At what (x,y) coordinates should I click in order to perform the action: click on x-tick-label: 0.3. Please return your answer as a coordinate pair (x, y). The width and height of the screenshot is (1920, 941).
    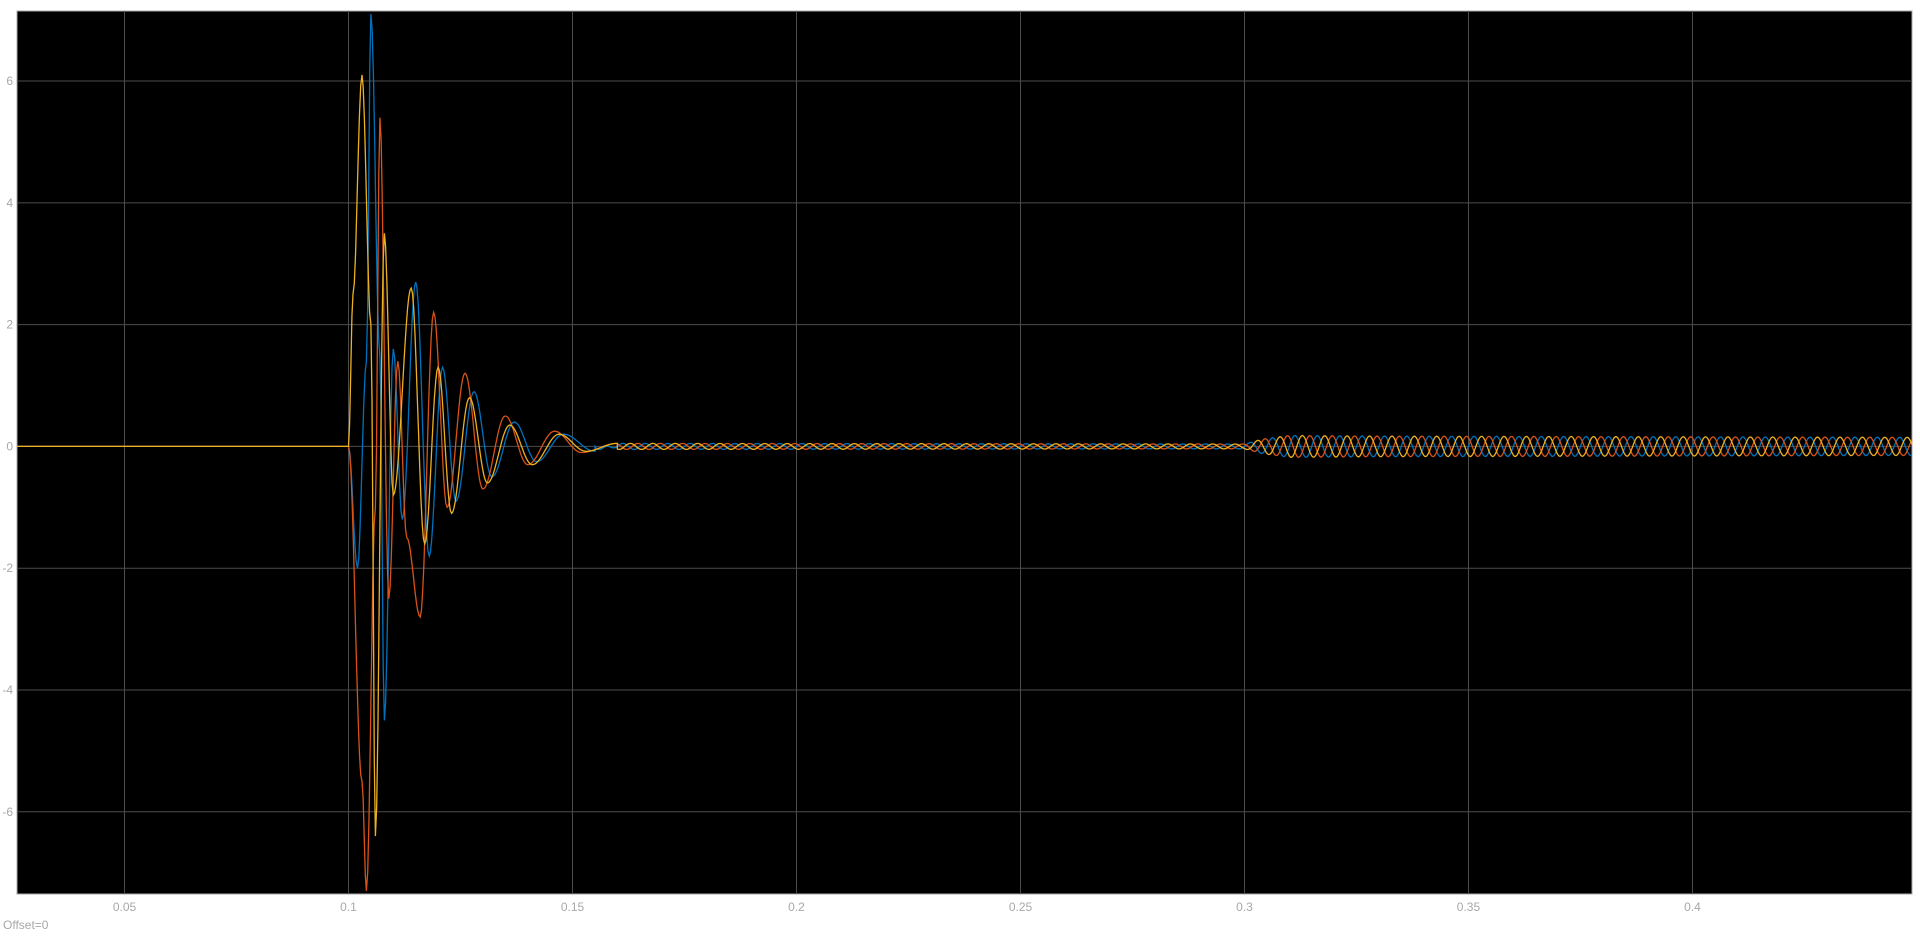
    Looking at the image, I should click on (1244, 907).